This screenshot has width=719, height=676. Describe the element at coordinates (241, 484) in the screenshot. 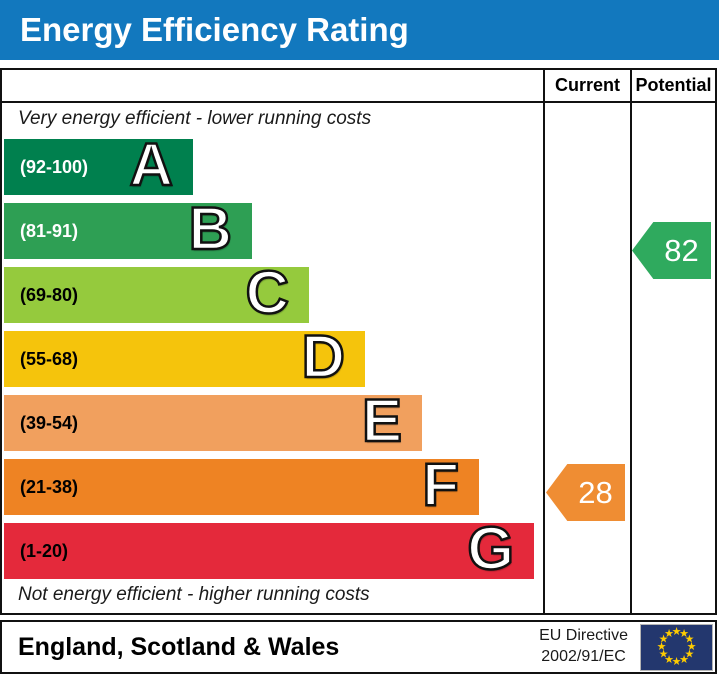

I see `band-f: (21-38) F` at that location.